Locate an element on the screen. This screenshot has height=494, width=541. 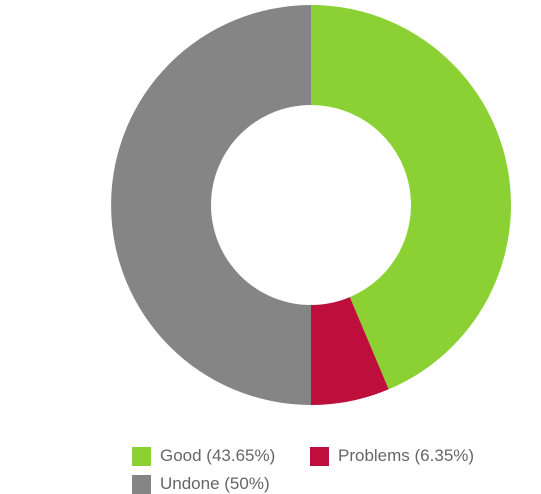
legend-item-problems: Problems (6.35%) is located at coordinates (392, 456).